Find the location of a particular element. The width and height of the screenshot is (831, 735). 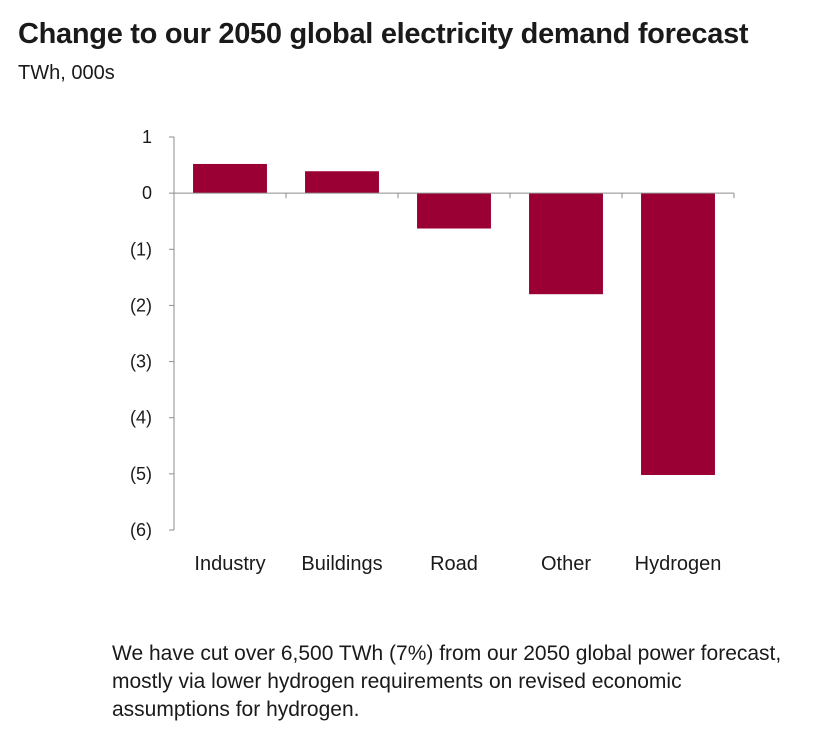

bar-industry is located at coordinates (230, 178).